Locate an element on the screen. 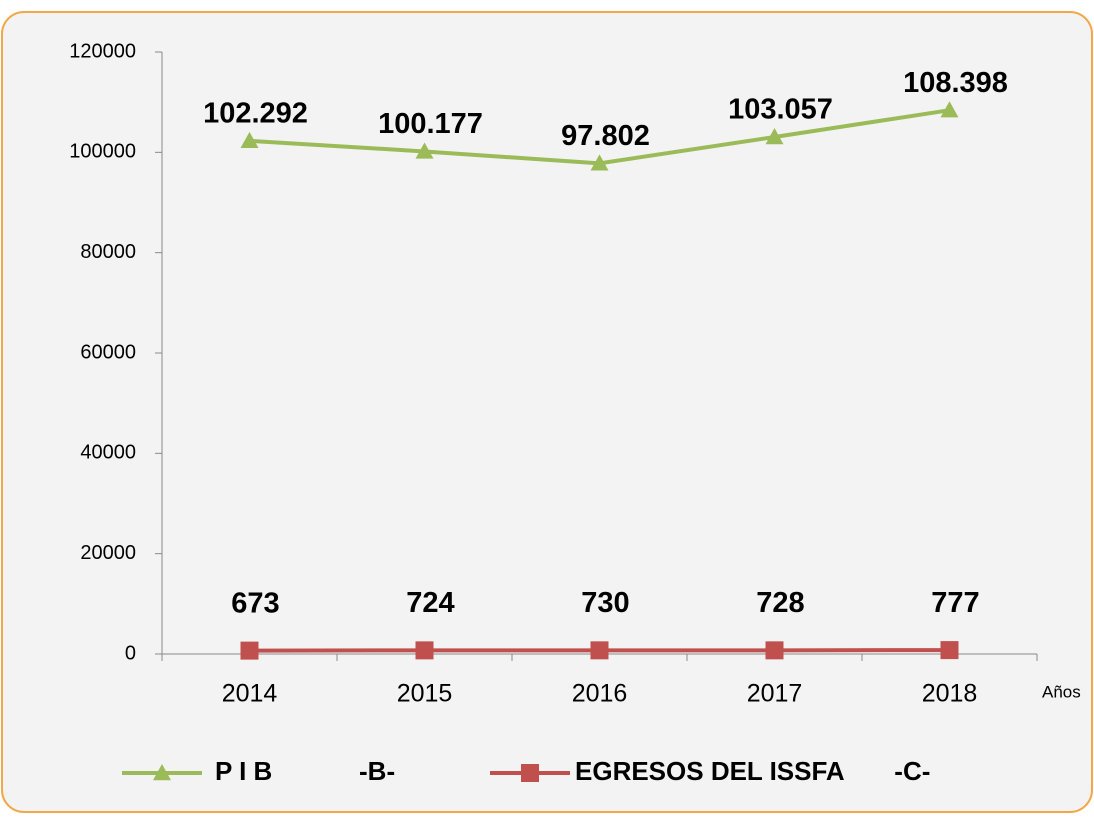 Image resolution: width=1094 pixels, height=820 pixels. data-label: 724 is located at coordinates (430, 603).